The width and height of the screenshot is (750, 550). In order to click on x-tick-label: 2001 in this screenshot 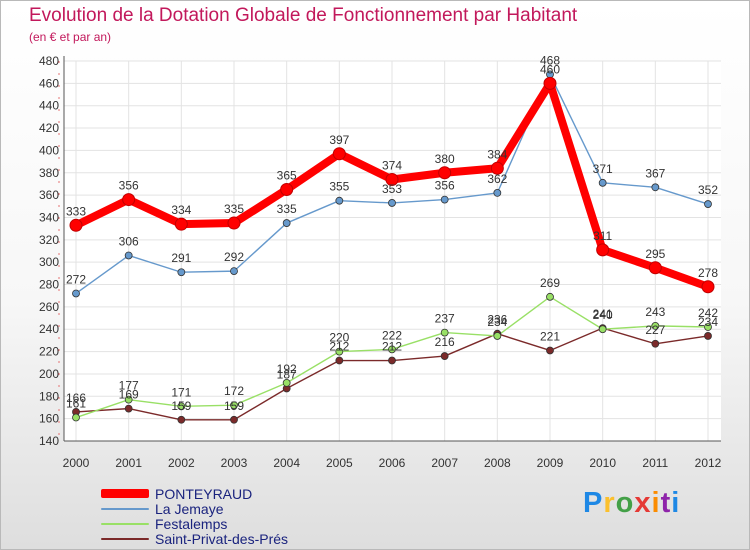, I will do `click(128, 463)`.